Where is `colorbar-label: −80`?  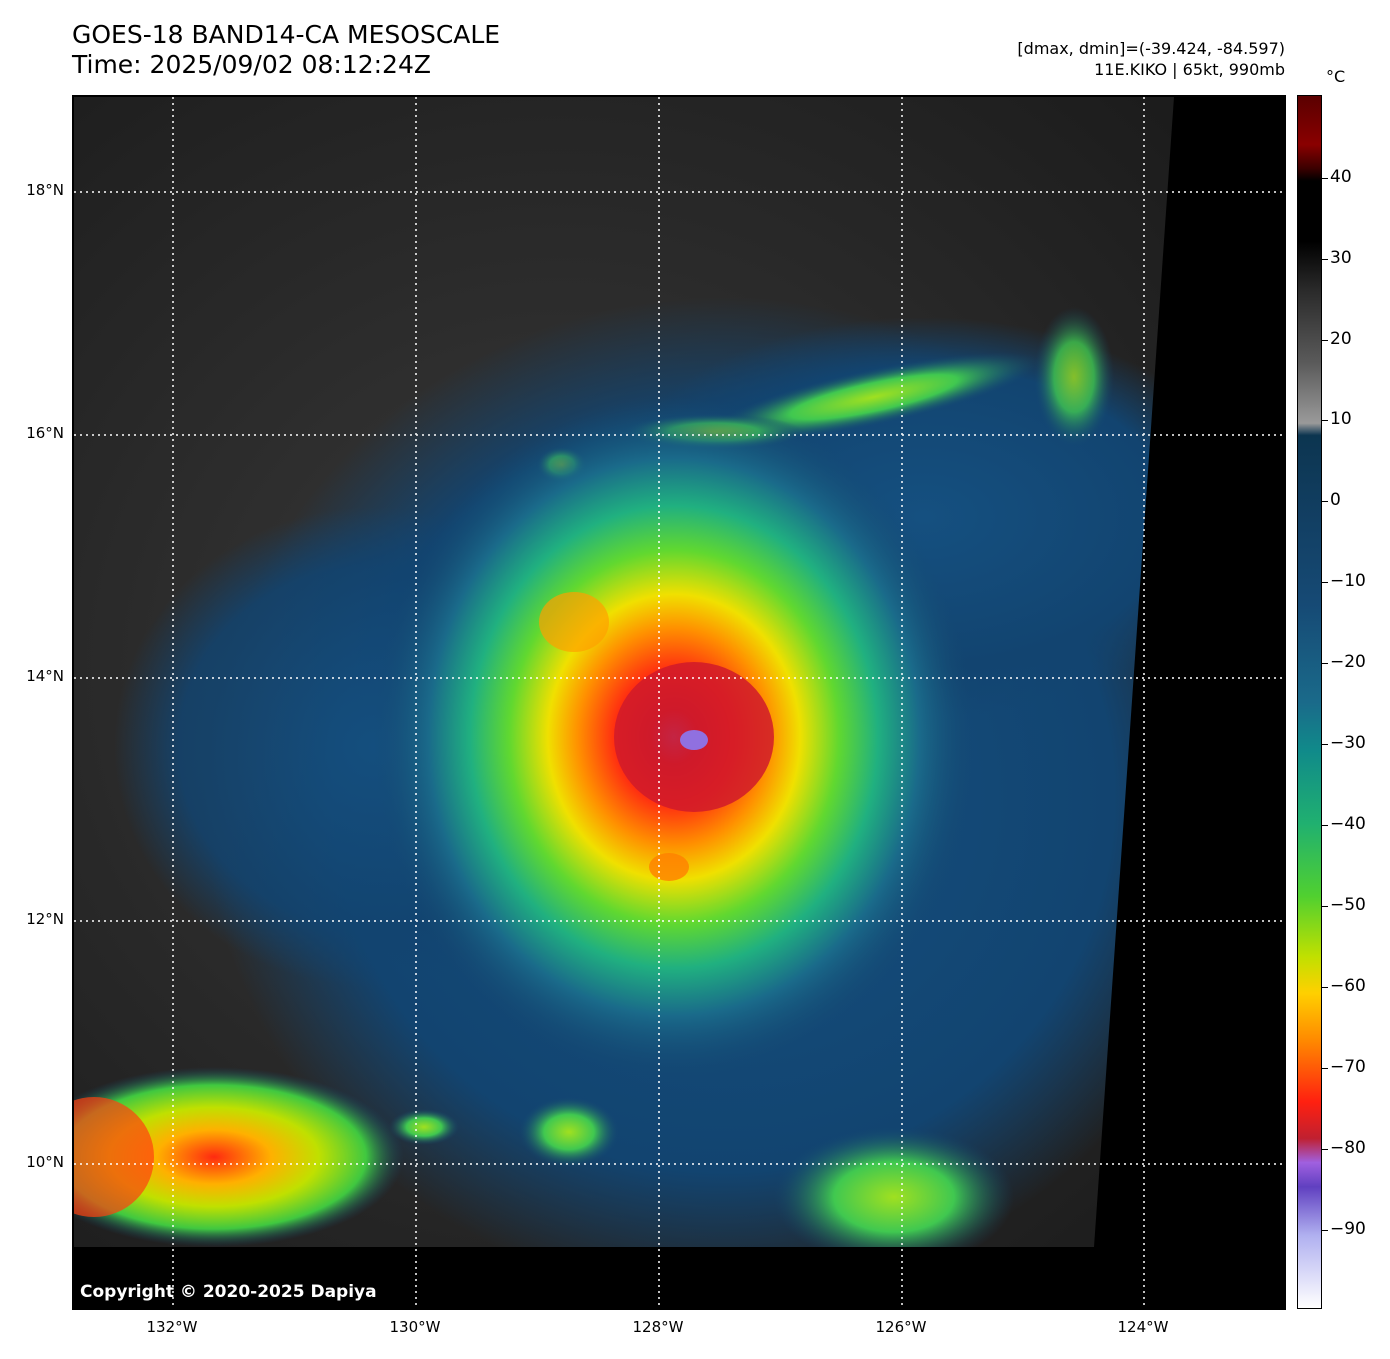
colorbar-label: −80 is located at coordinates (1348, 1148).